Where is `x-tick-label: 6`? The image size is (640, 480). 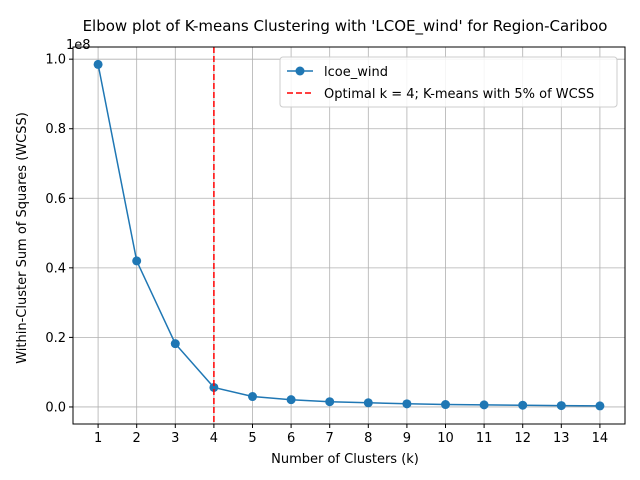 x-tick-label: 6 is located at coordinates (291, 438).